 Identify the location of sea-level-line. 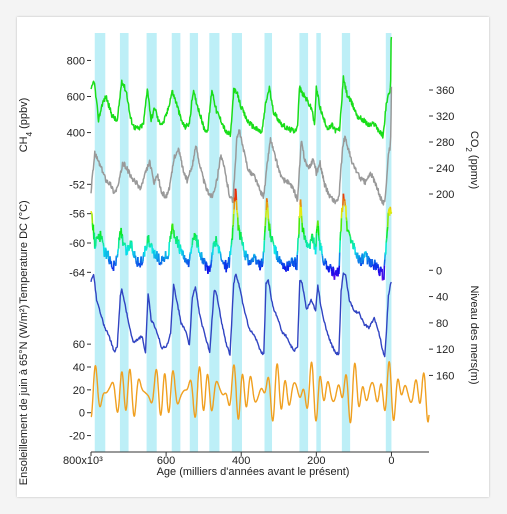
(241, 315).